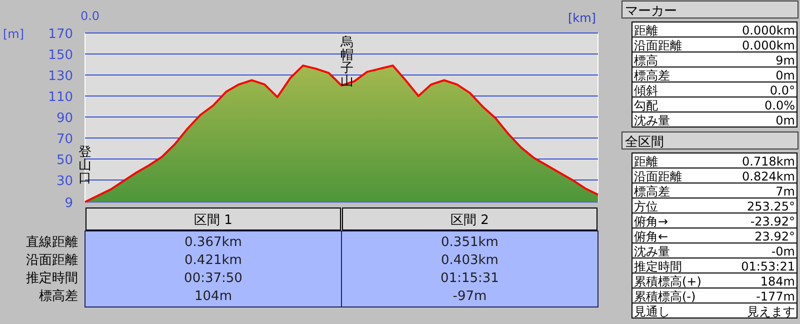 The width and height of the screenshot is (800, 324). What do you see at coordinates (646, 207) in the screenshot?
I see `category-label: 方位` at bounding box center [646, 207].